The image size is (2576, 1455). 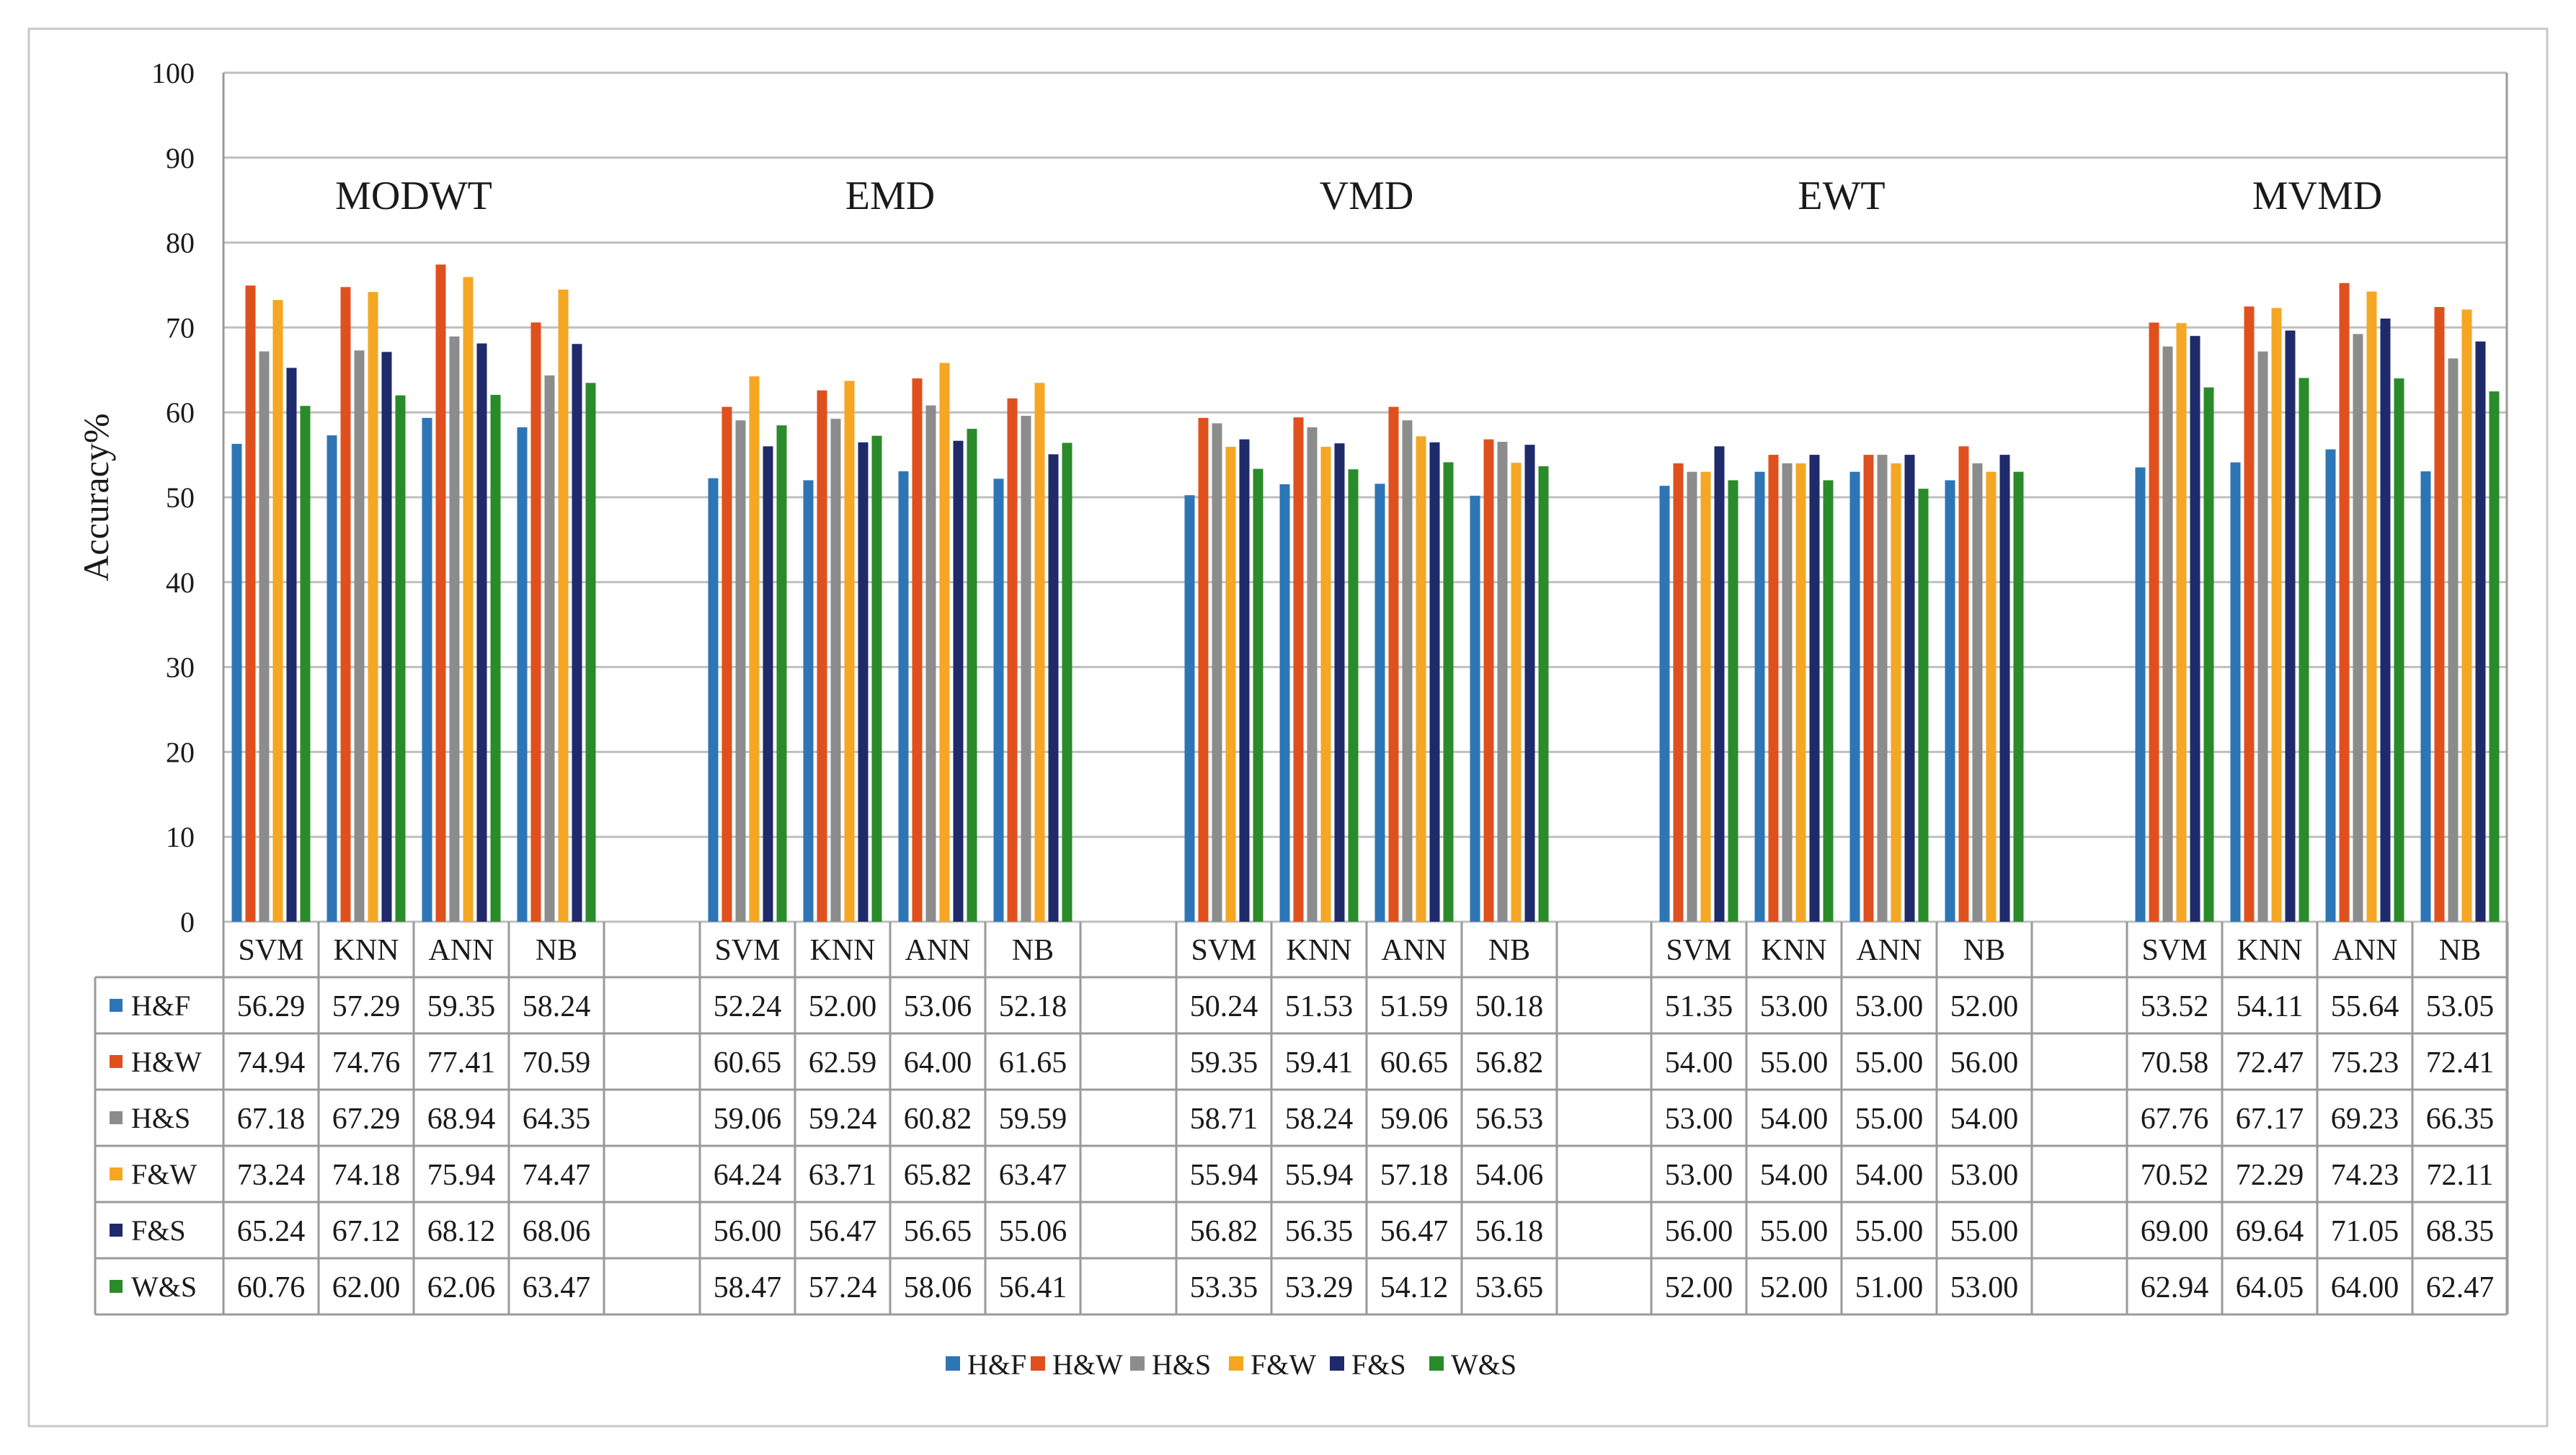 What do you see at coordinates (1509, 1287) in the screenshot?
I see `table-value: 53.65` at bounding box center [1509, 1287].